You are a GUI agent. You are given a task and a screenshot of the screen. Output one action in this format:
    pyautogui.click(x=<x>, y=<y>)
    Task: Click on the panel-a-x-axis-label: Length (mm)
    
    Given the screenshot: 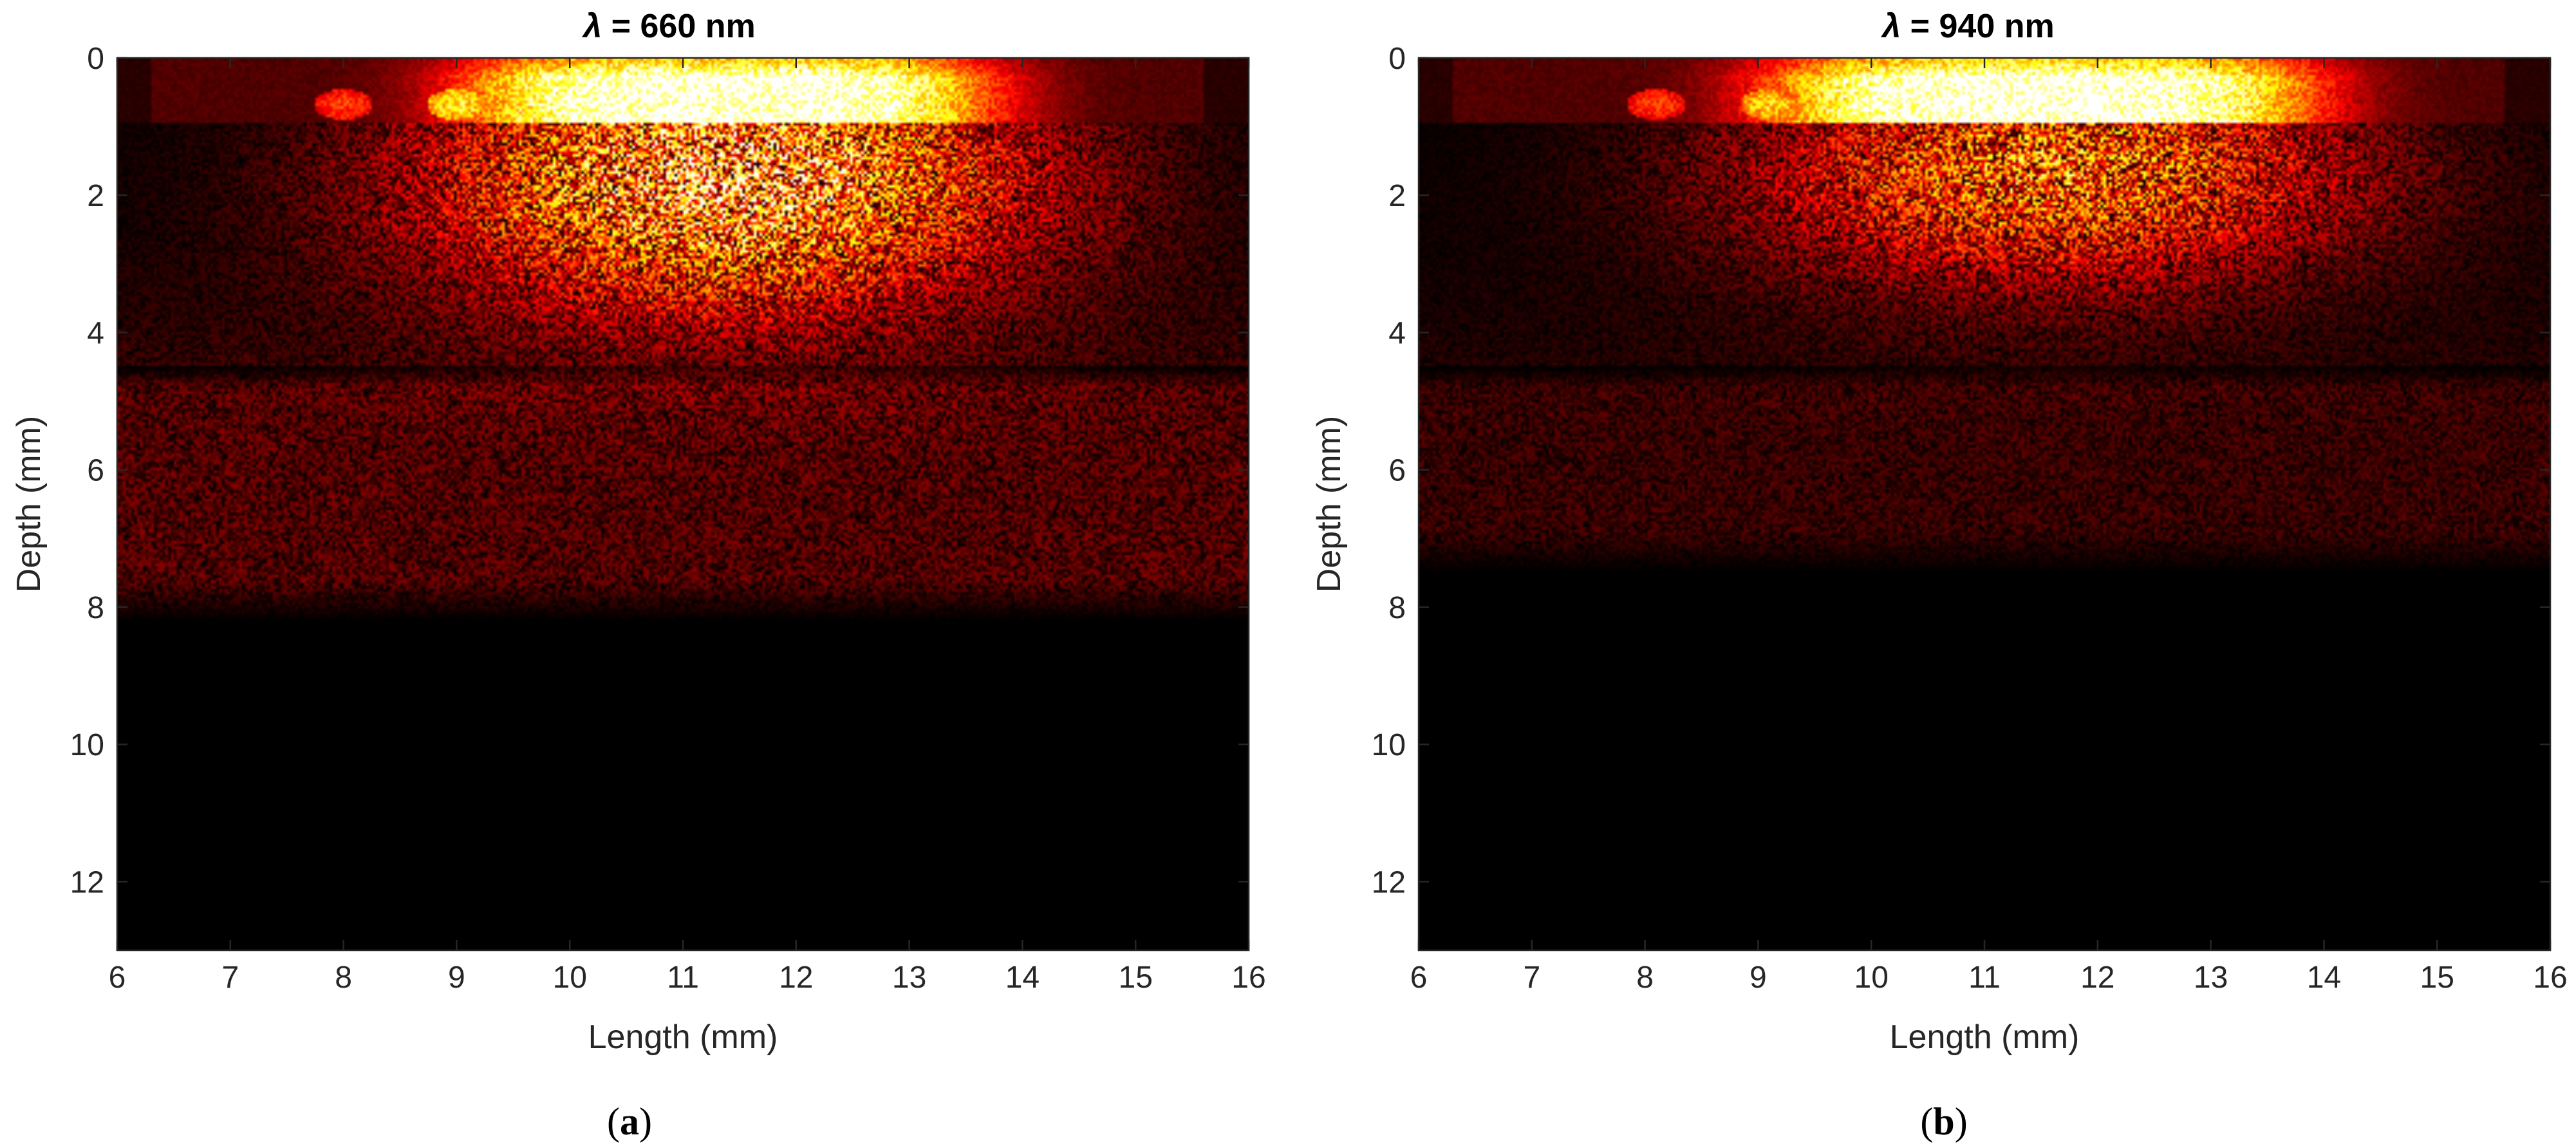 What is the action you would take?
    pyautogui.click(x=683, y=1037)
    